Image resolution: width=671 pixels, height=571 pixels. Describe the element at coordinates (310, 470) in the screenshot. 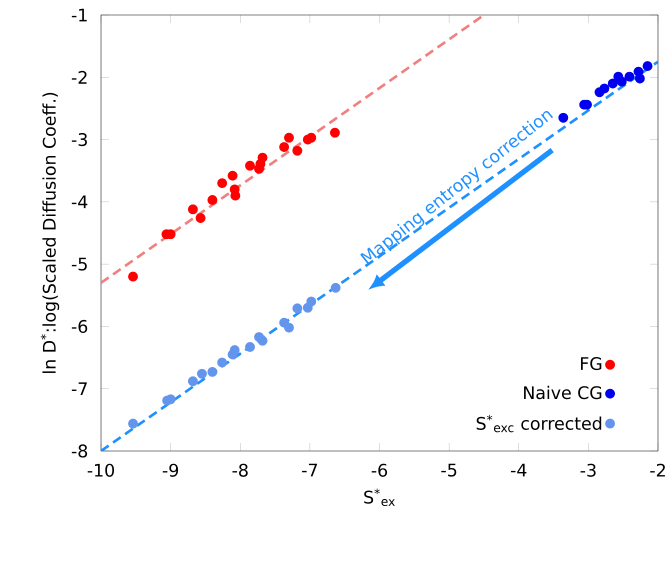

I see `x-tick-label: -7` at that location.